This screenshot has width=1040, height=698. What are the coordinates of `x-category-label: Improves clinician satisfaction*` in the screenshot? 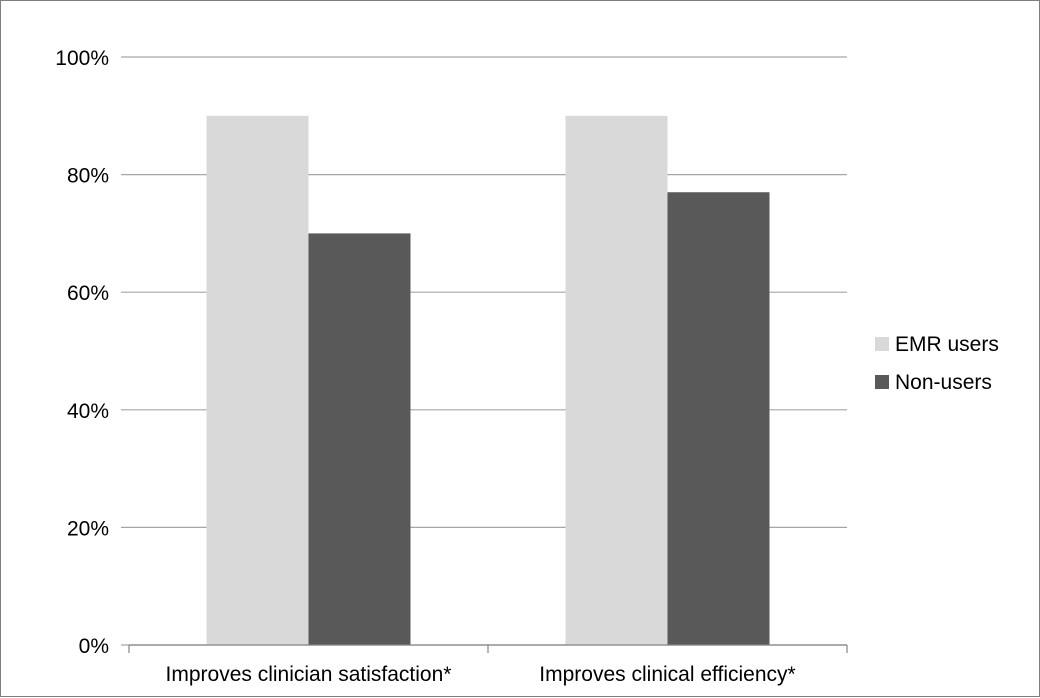 It's located at (309, 674).